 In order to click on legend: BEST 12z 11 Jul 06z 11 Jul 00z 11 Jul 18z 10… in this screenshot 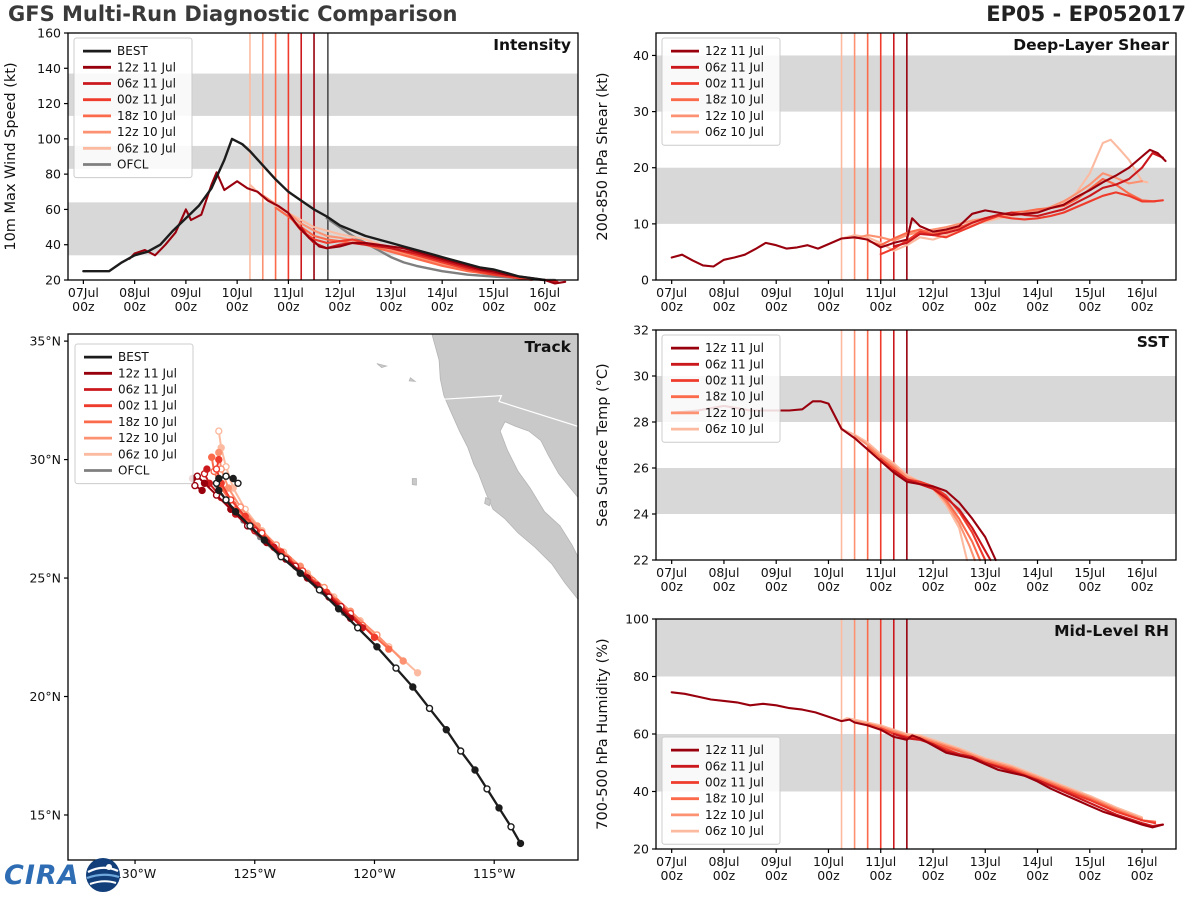, I will do `click(134, 414)`.